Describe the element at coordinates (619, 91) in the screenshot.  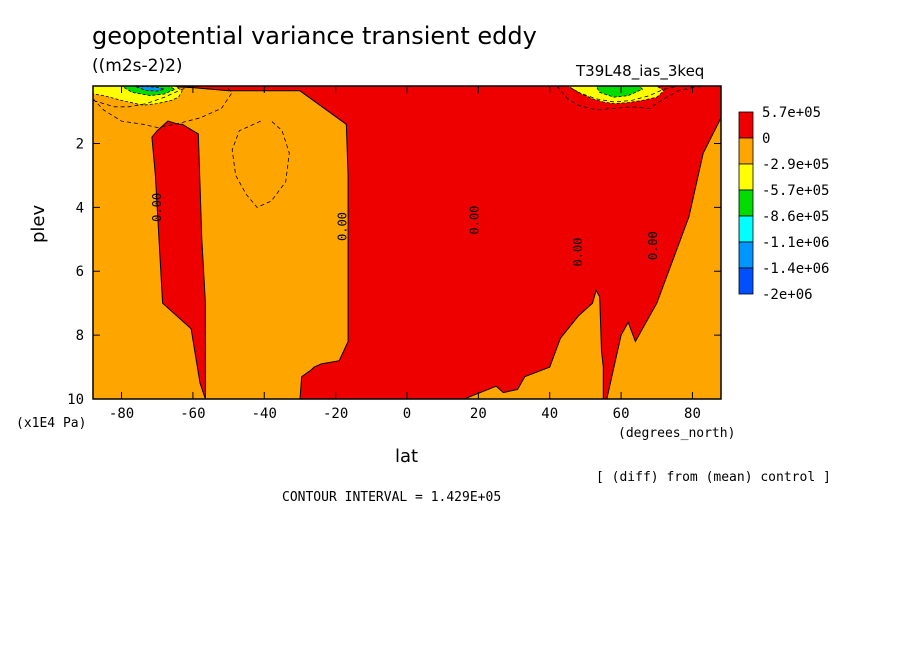
I see `negative-region-northern-upper-core` at that location.